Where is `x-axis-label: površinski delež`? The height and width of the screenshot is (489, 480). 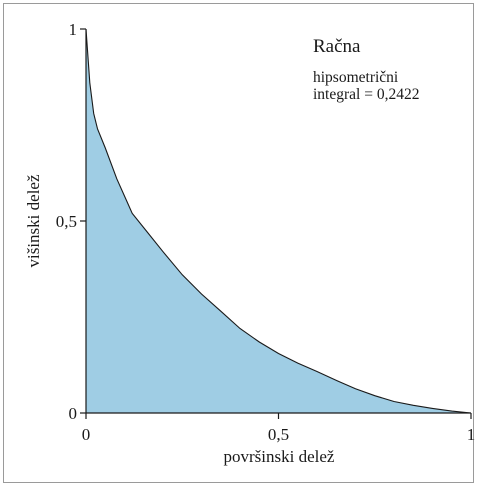
x-axis-label: površinski delež is located at coordinates (279, 456).